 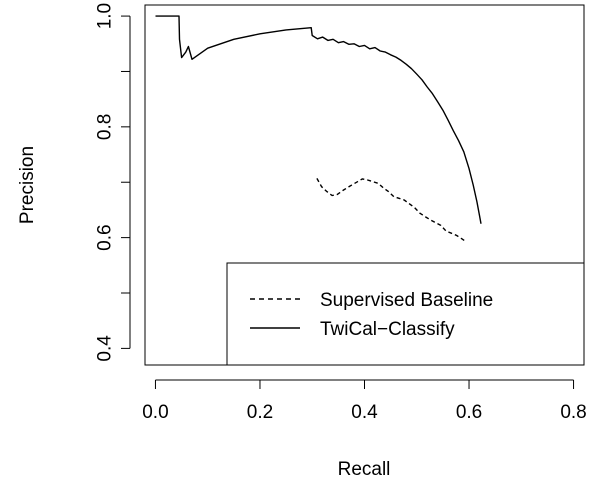 I want to click on y-axis: 0.4 0.6 0.8 1.0, so click(x=113, y=182).